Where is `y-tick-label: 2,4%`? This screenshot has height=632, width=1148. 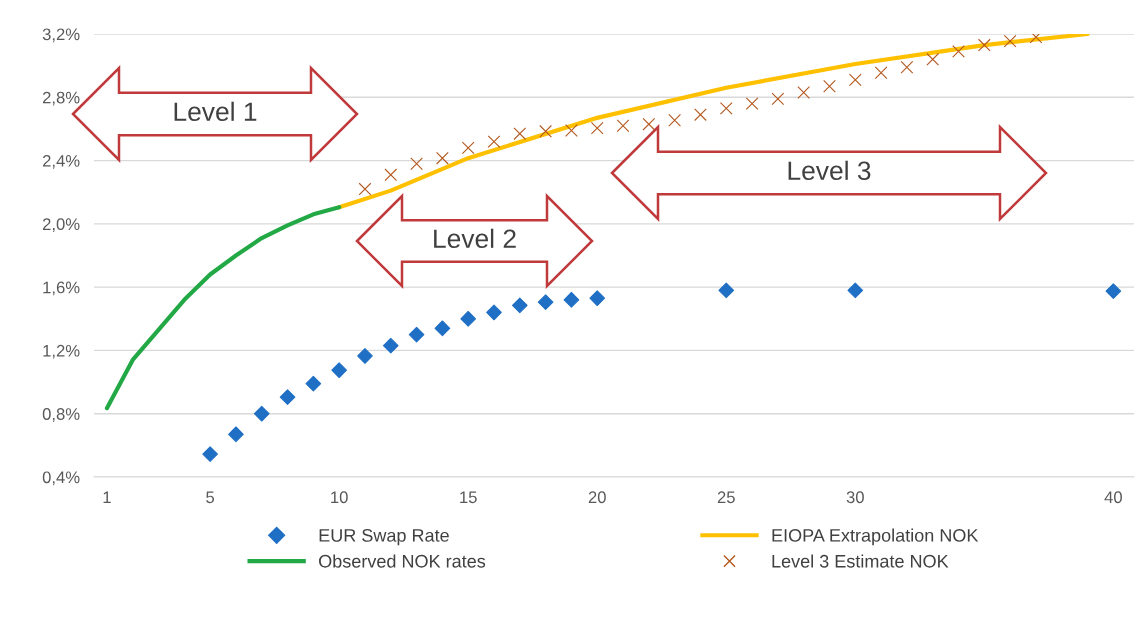 y-tick-label: 2,4% is located at coordinates (61, 161).